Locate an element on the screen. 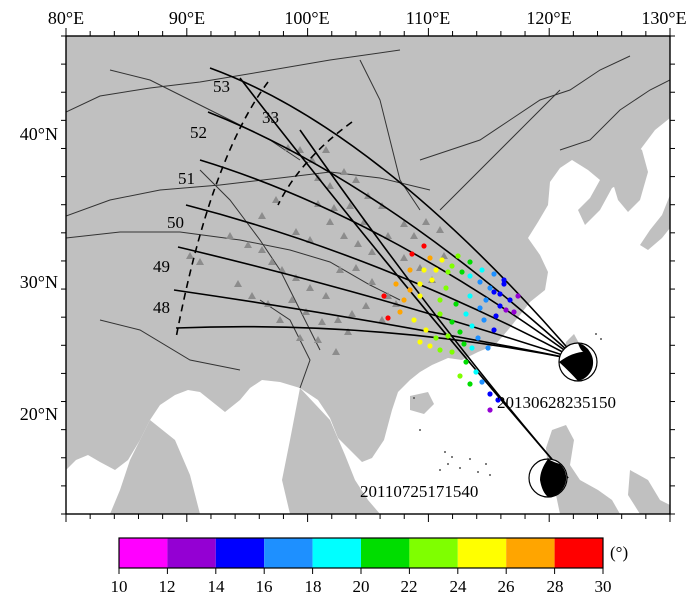 The height and width of the screenshot is (604, 700). colorbar-tick-labels: 10 12 14 16 18 20 22 24 26 28 30 is located at coordinates (361, 586).